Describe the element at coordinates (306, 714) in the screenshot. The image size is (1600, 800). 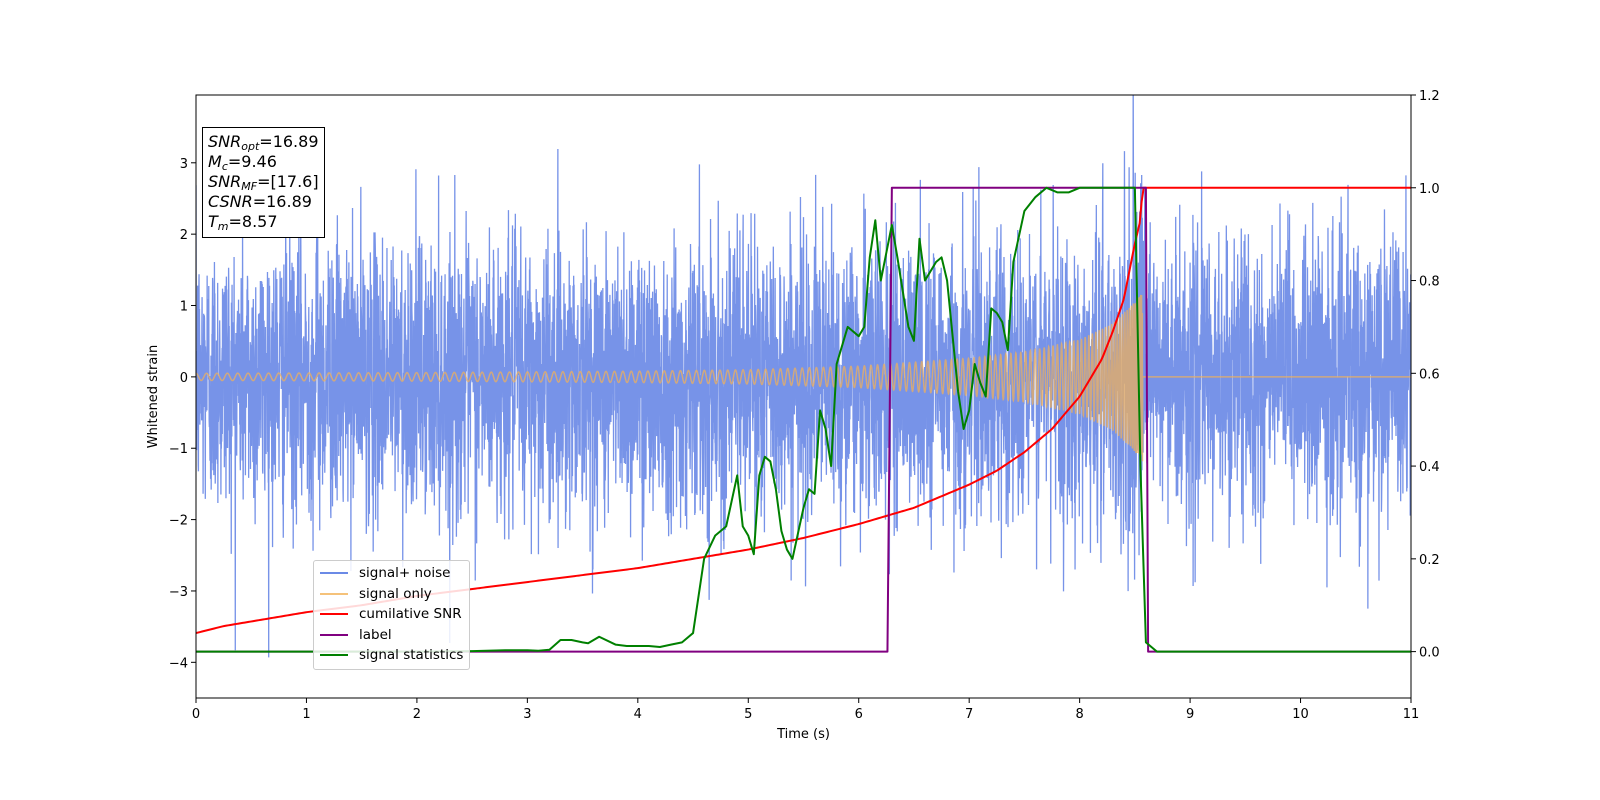
I see `x-tick-label: 1` at that location.